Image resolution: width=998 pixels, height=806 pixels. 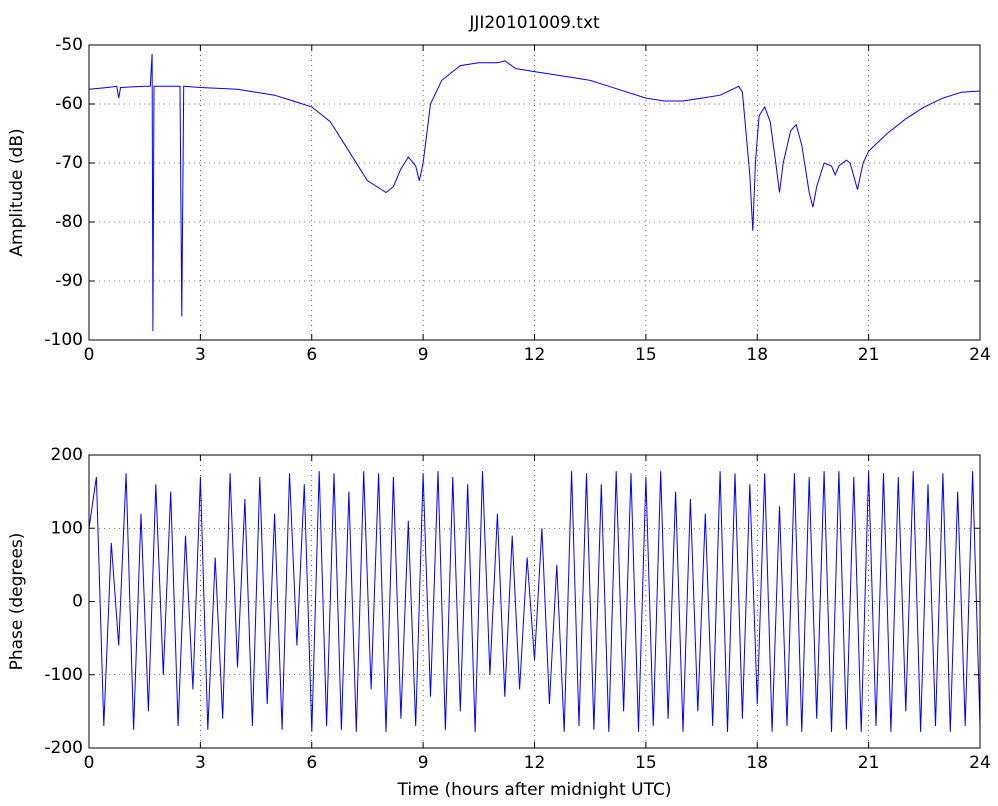 I want to click on y-tick-label: -60, so click(x=69, y=104).